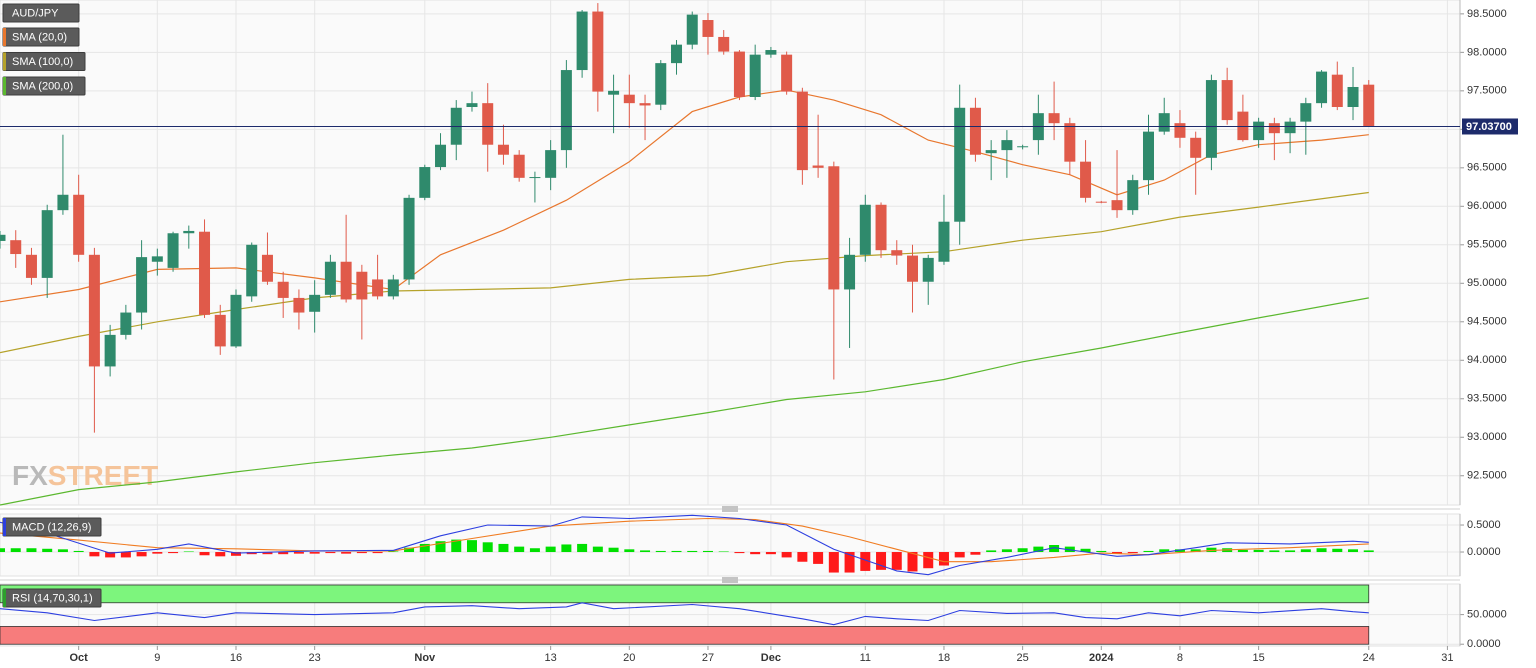  Describe the element at coordinates (685, 594) in the screenshot. I see `rsi-band` at that location.